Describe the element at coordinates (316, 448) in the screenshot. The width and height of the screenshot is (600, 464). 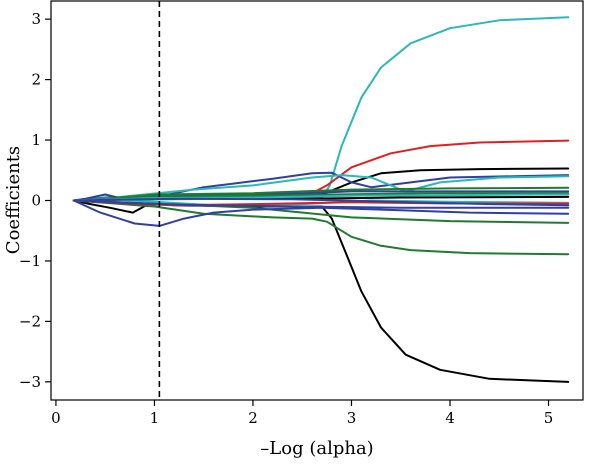
I see `x-axis-title: –Log (alpha)` at that location.